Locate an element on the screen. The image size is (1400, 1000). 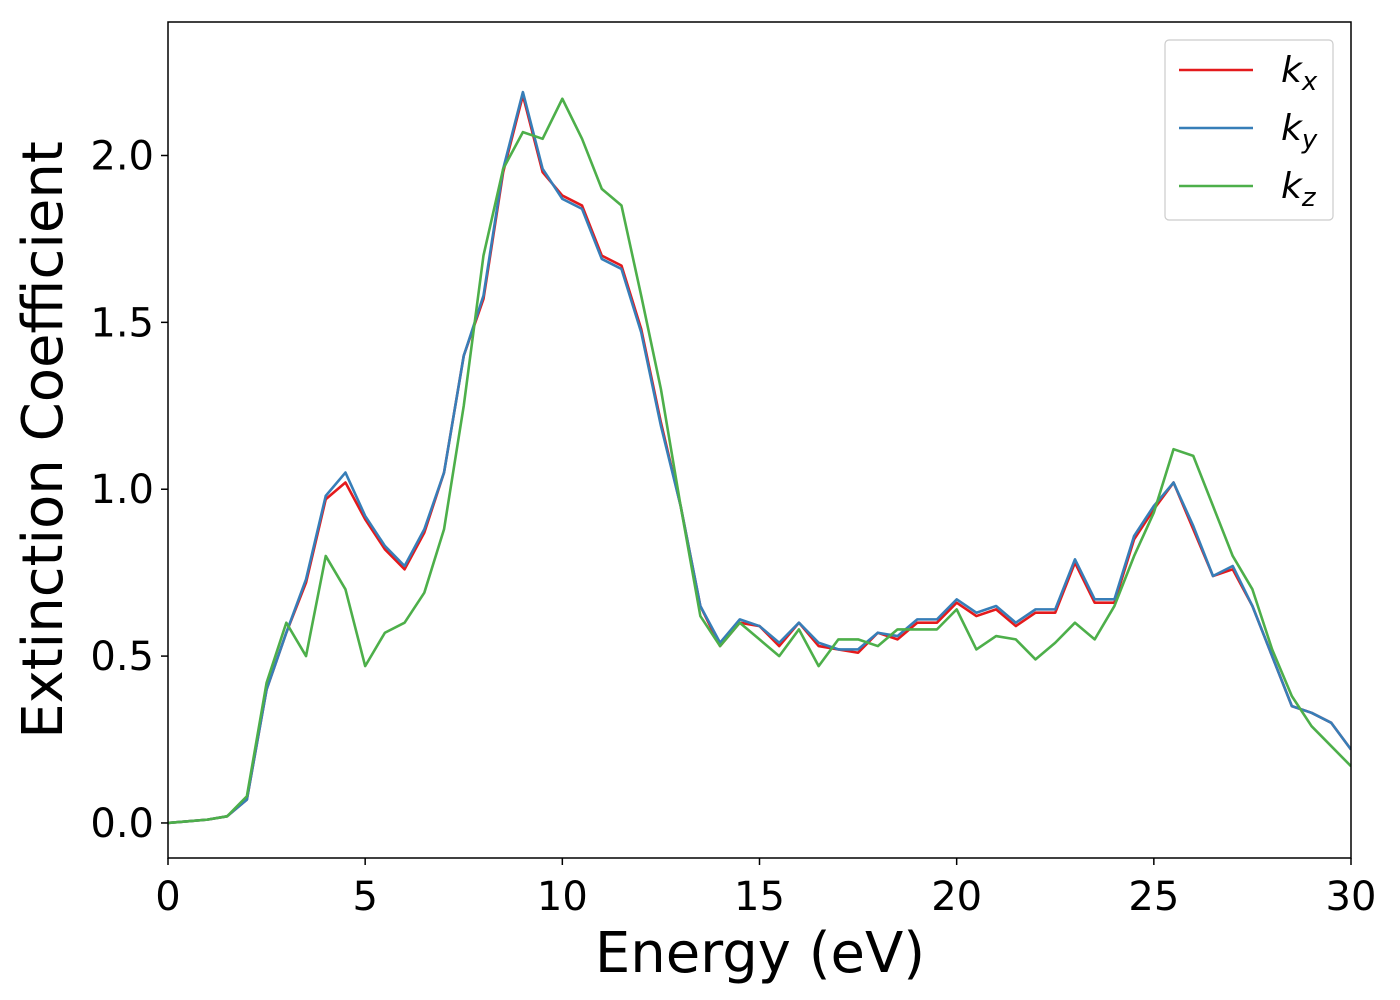
x-tick-label: 5 is located at coordinates (364, 897).